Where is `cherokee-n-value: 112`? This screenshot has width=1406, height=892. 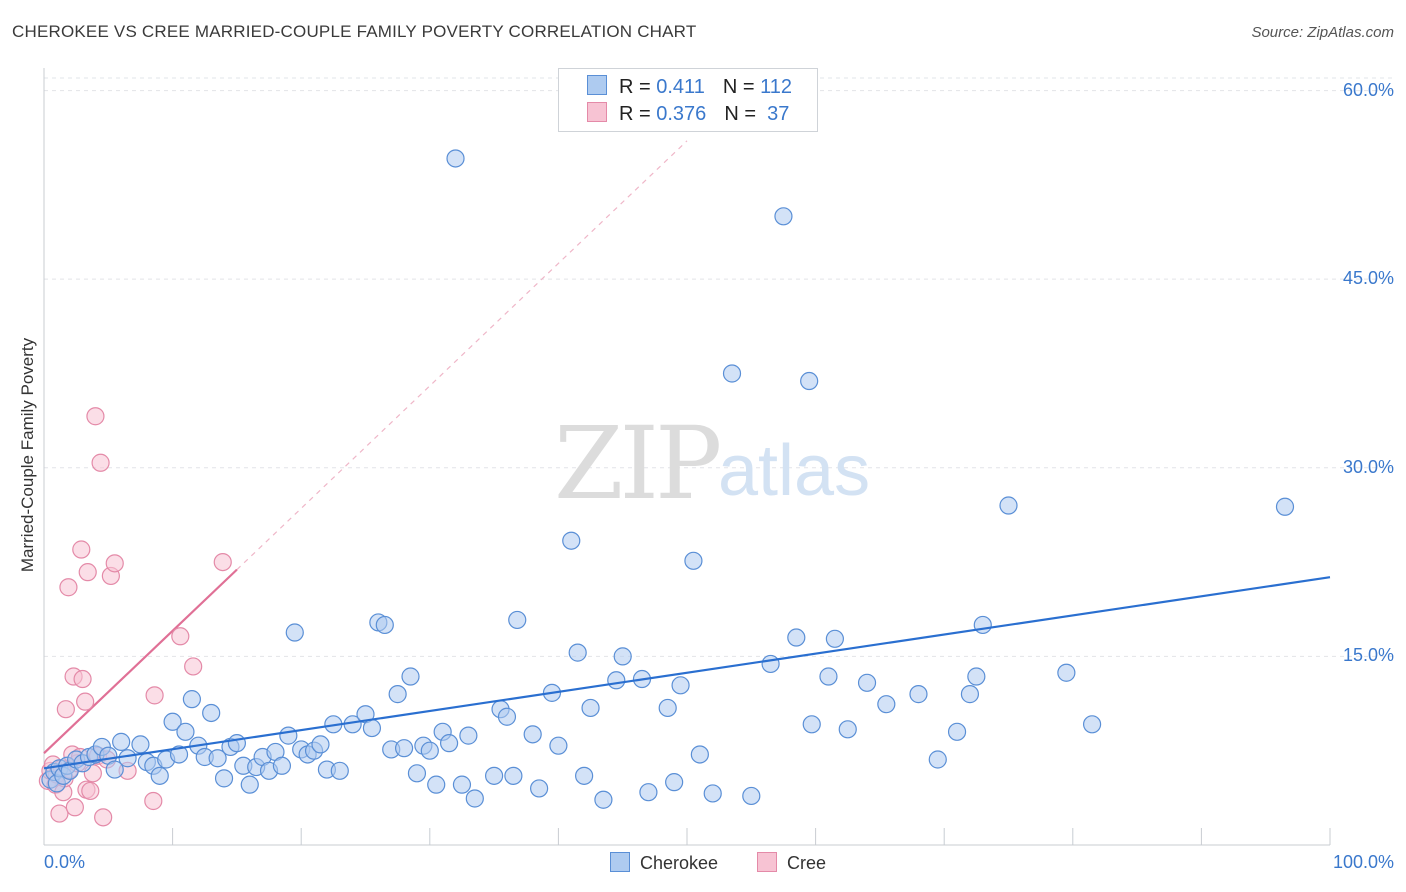
cherokee-n-value: 112 is located at coordinates (776, 87).